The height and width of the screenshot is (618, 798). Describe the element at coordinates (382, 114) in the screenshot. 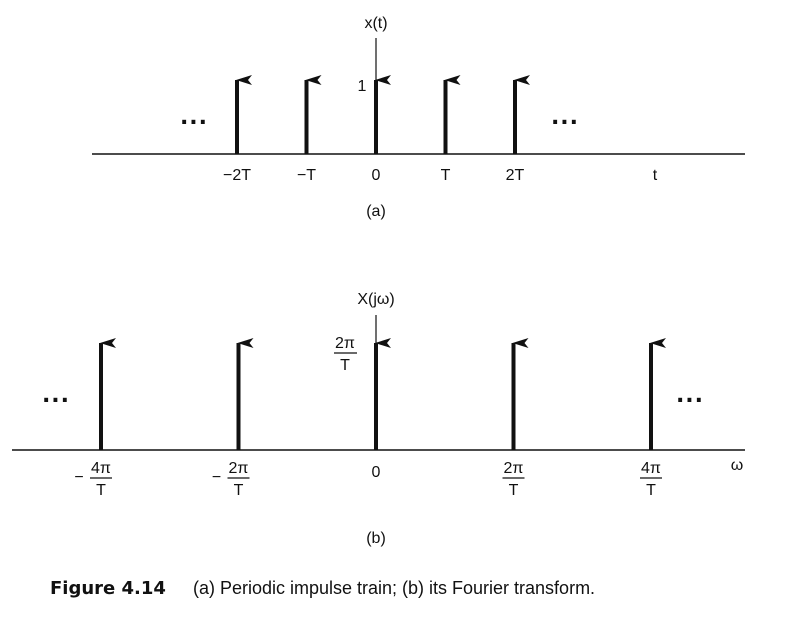

I see `impulse-series-a` at that location.